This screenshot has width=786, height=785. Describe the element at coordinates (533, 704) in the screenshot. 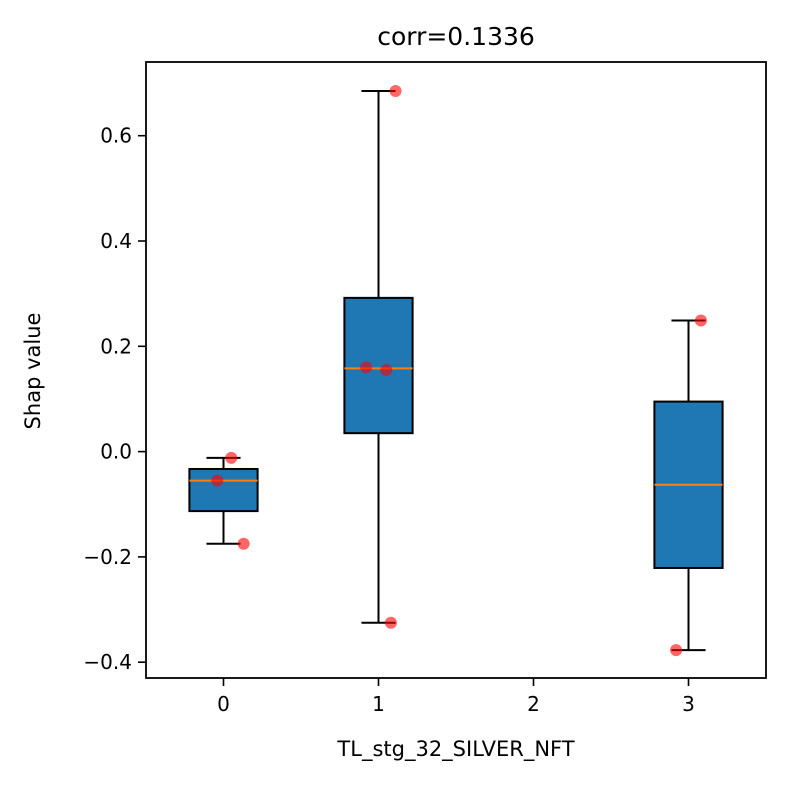

I see `x-tick-label-2: 2` at that location.